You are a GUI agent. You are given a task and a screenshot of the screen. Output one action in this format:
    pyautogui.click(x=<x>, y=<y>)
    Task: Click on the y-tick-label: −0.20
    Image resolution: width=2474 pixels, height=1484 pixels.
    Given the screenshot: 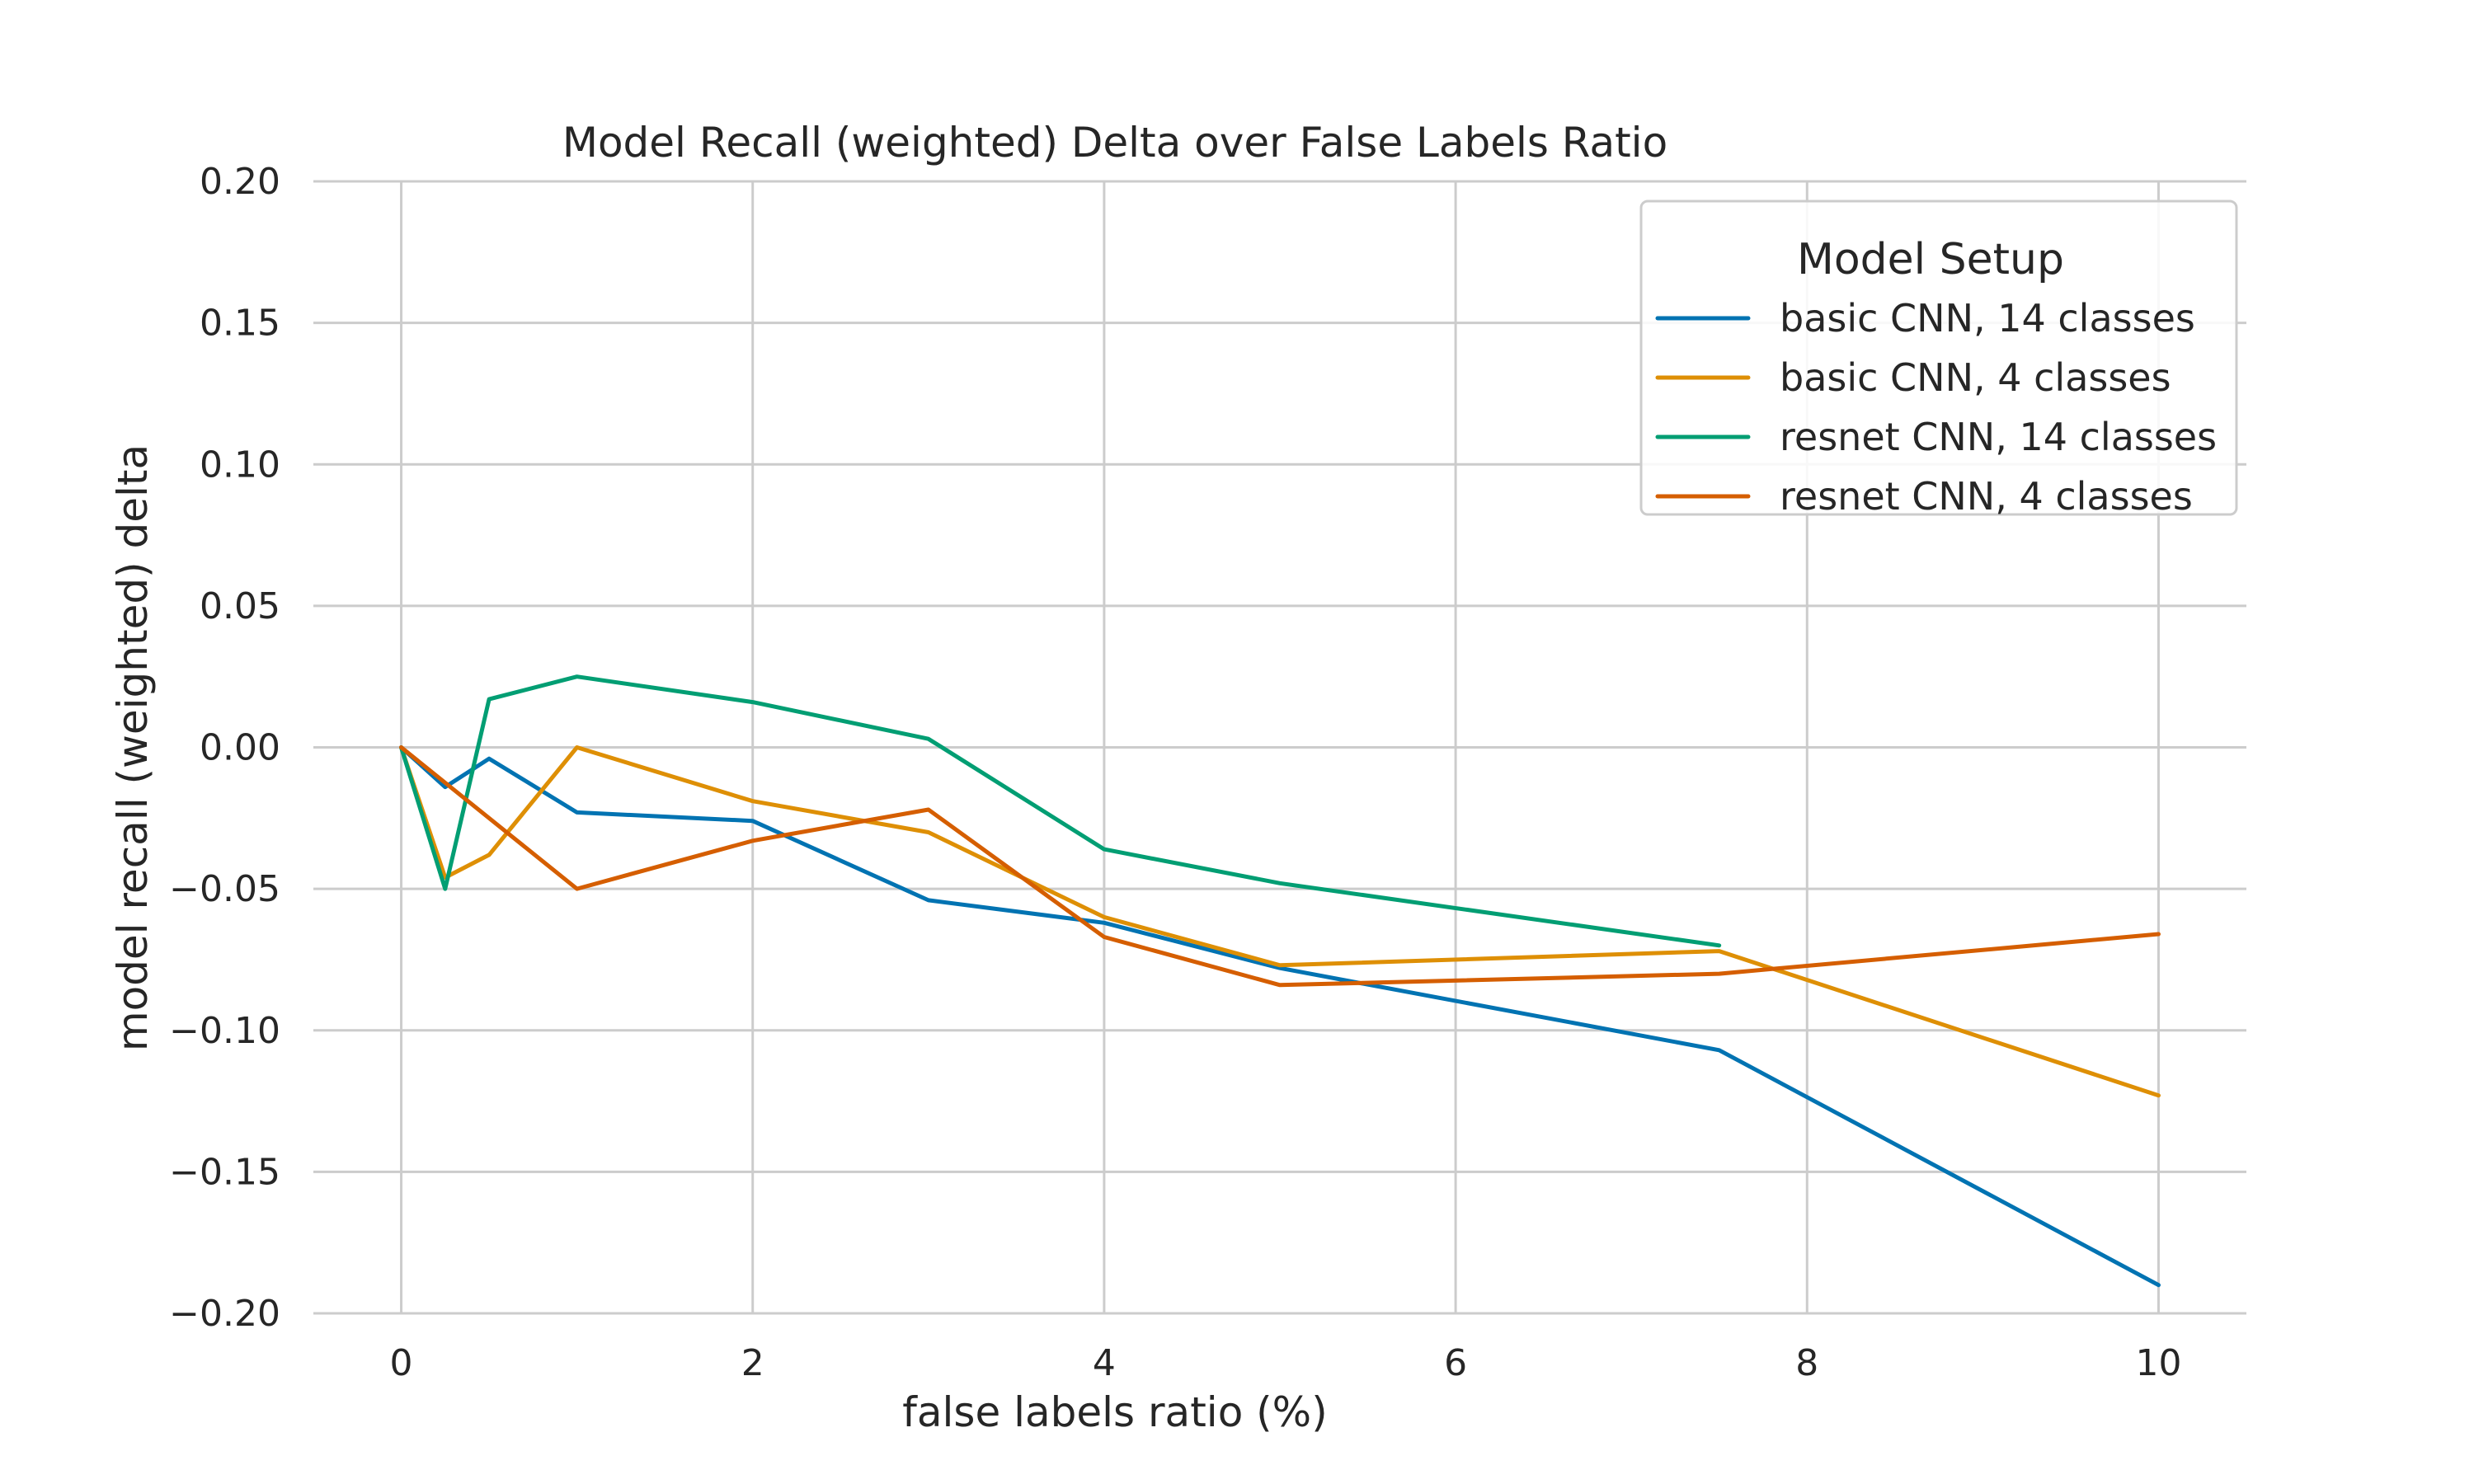 What is the action you would take?
    pyautogui.click(x=224, y=1314)
    